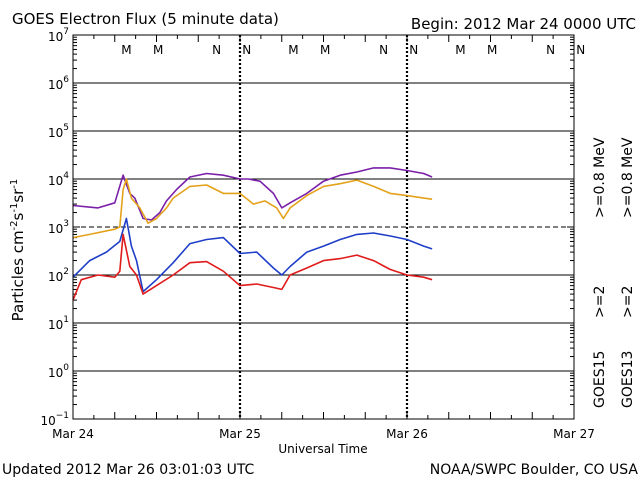 The height and width of the screenshot is (480, 640). I want to click on y-axis-label: Particles cm-2s-1sr-1, so click(18, 250).